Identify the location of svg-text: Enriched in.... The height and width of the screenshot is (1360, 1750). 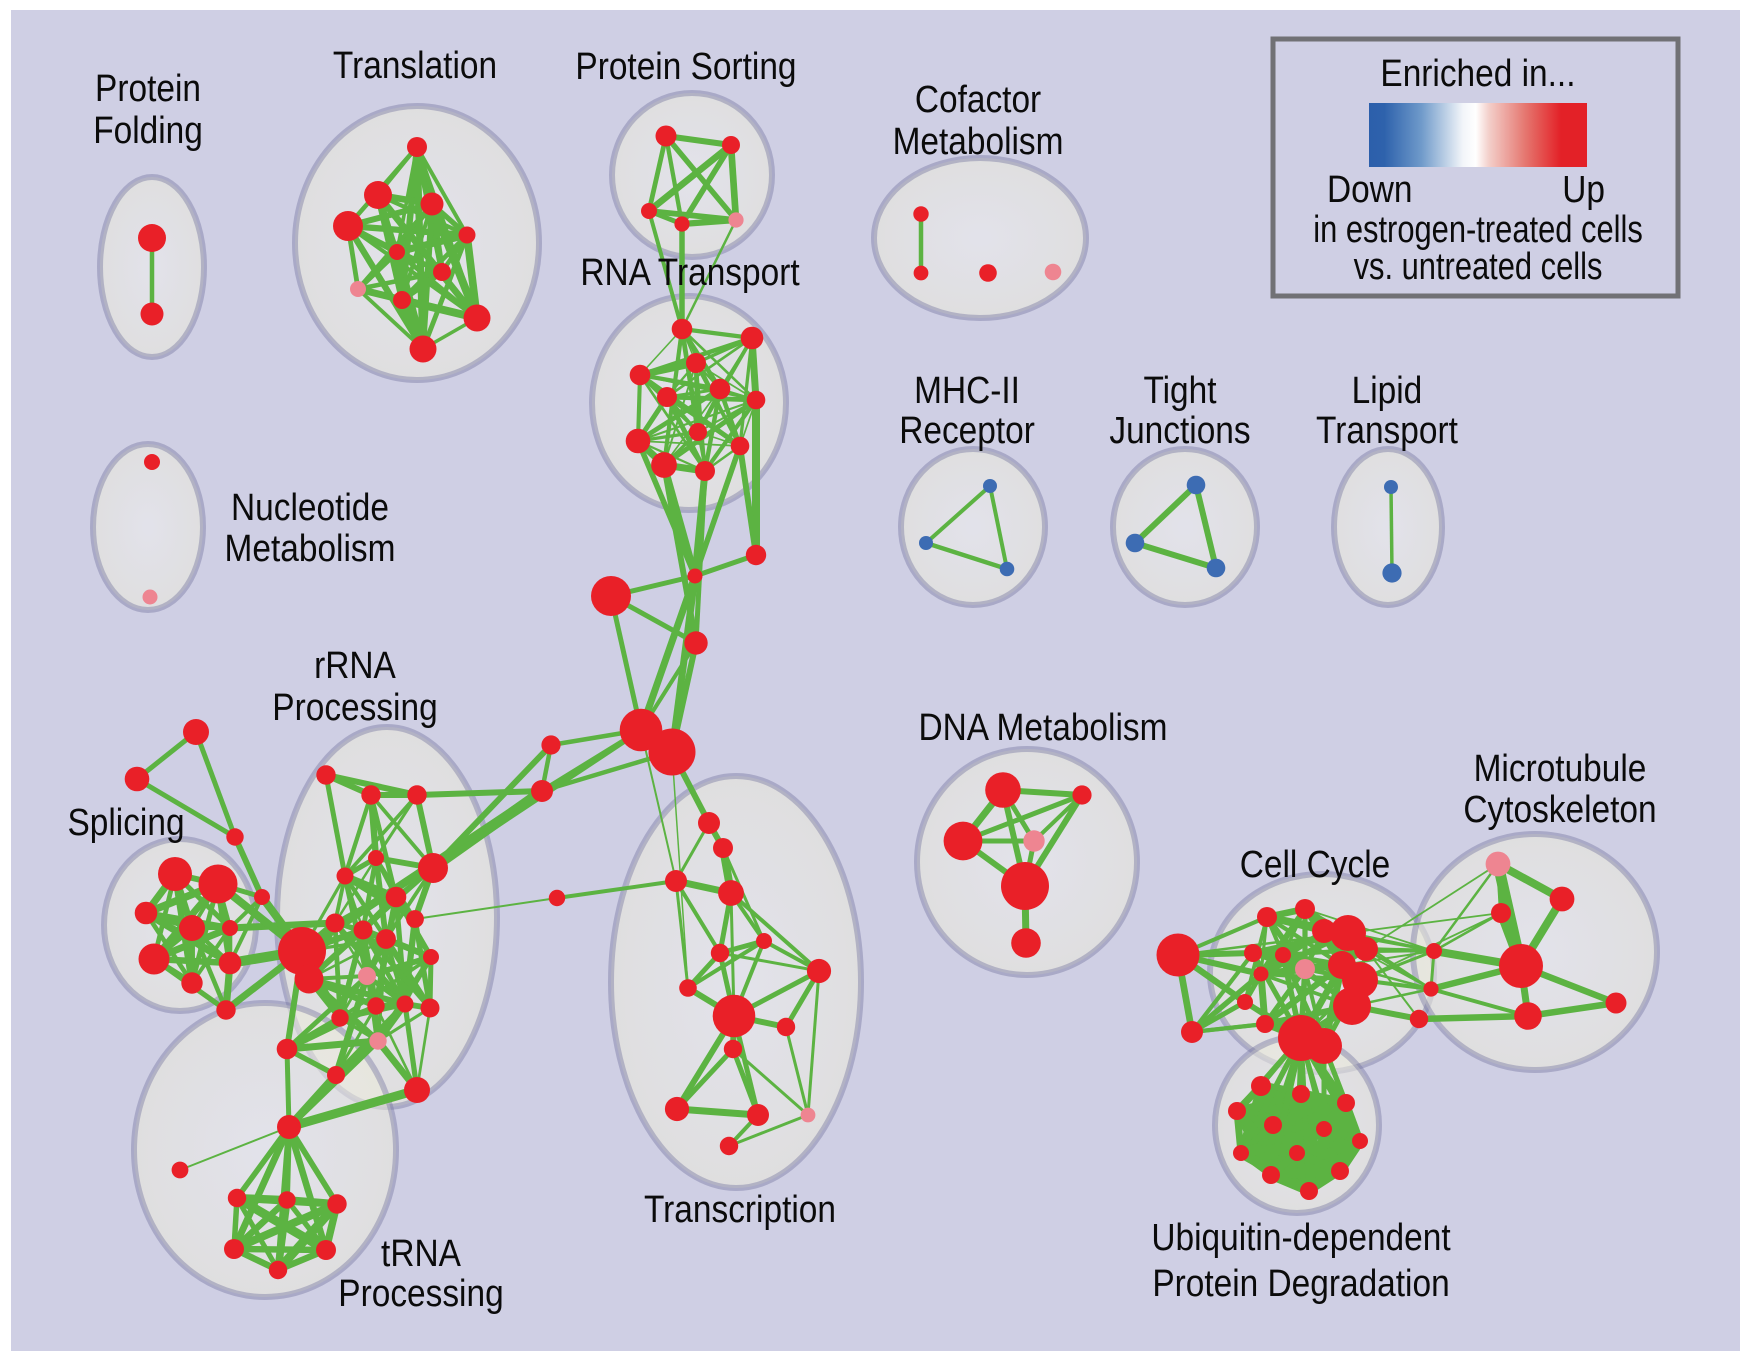
(1477, 73).